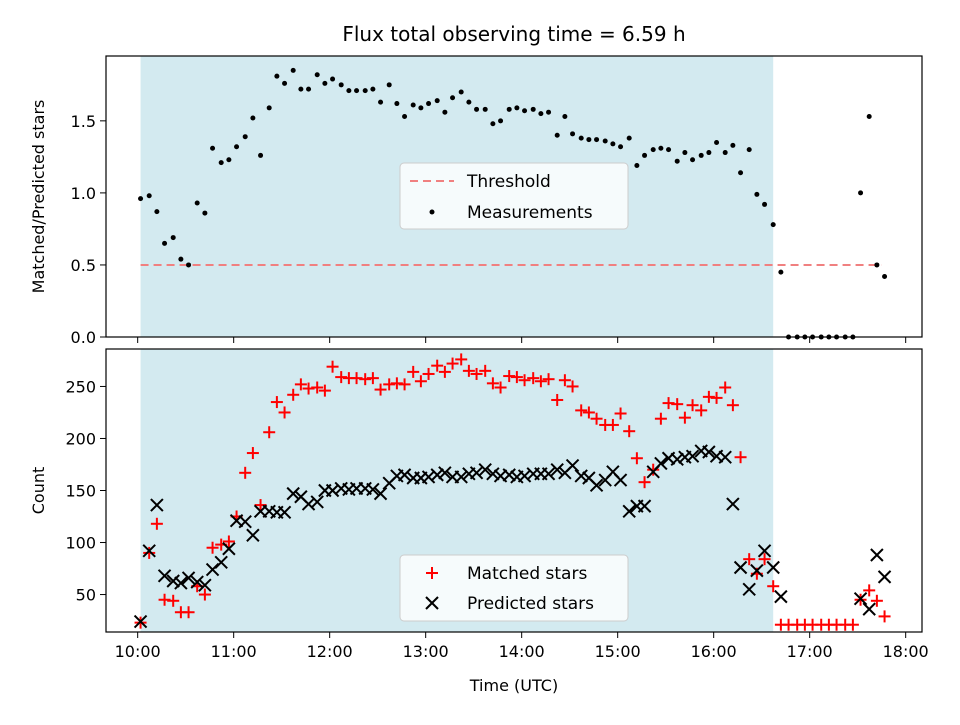 This screenshot has height=725, width=960. What do you see at coordinates (508, 182) in the screenshot?
I see `legend-threshold-label: Threshold` at bounding box center [508, 182].